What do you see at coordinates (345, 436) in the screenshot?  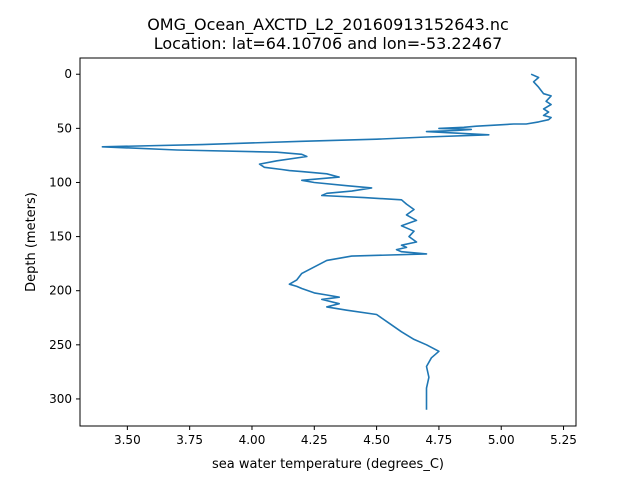 I see `x-axis-ticks: 3.50 3.75 4.00 4.25 4.50 4.75 5.00 5.25` at bounding box center [345, 436].